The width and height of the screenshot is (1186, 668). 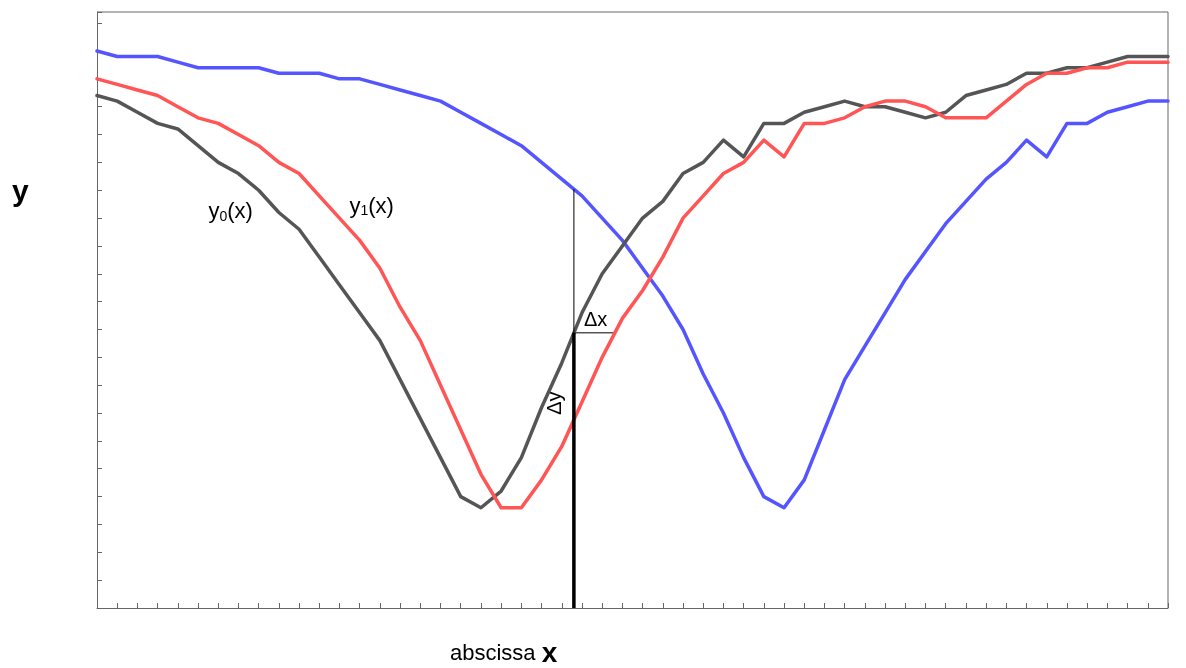 I want to click on annotation: Δx, so click(x=595, y=318).